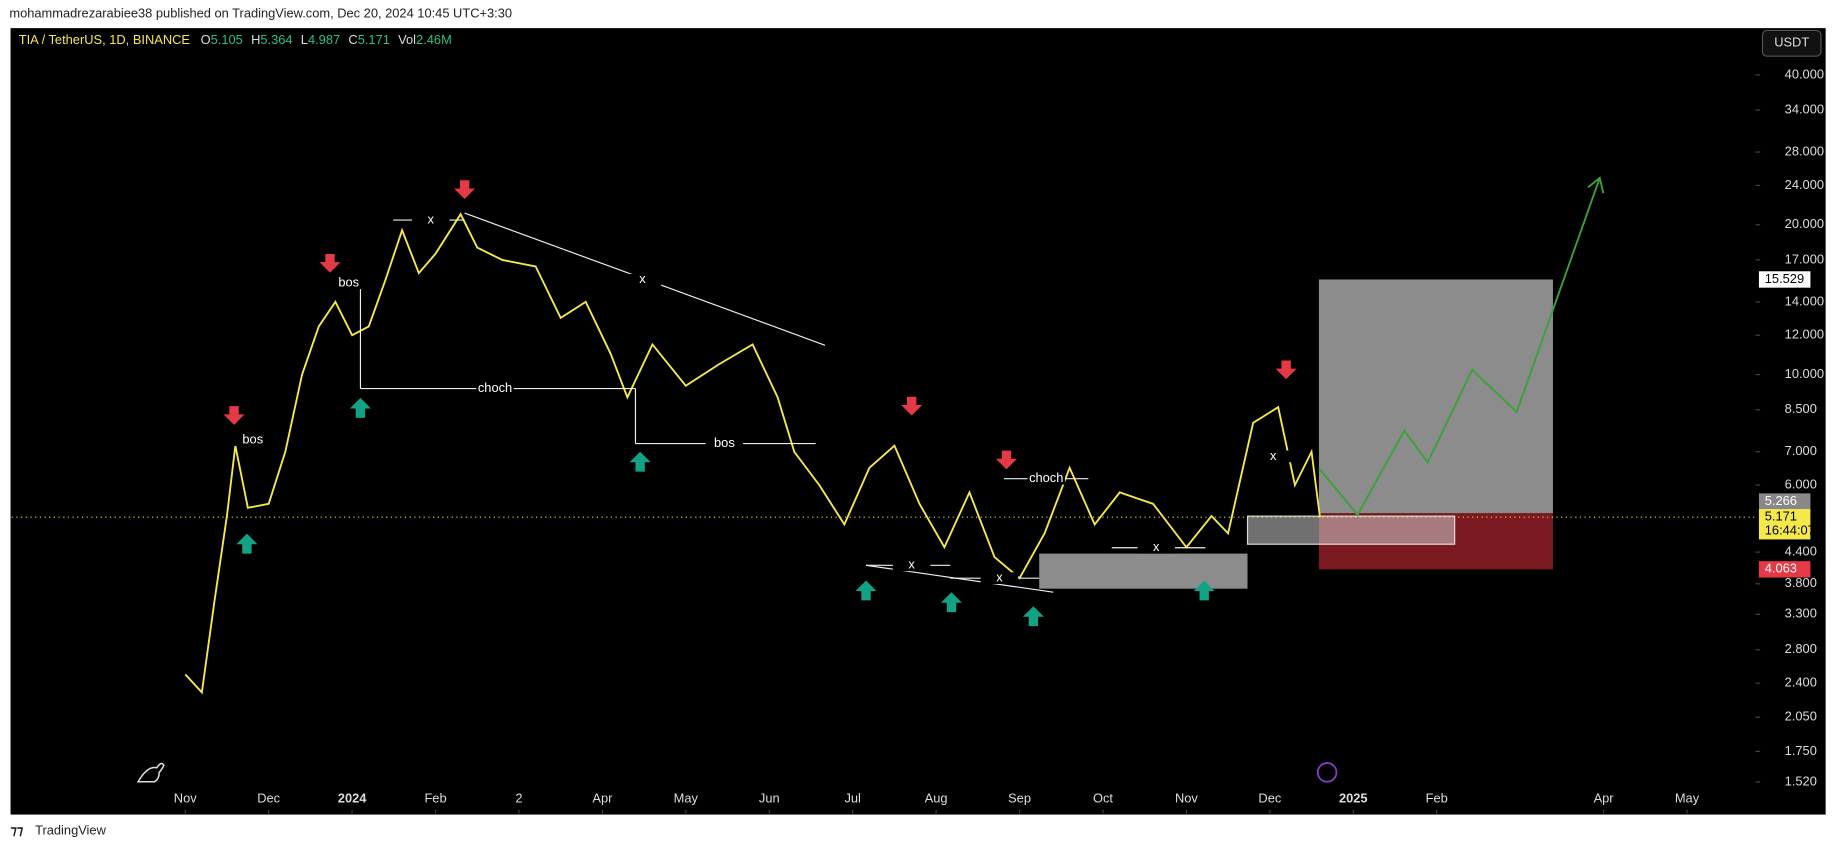 The image size is (1835, 854). I want to click on l-value: 4.987, so click(324, 39).